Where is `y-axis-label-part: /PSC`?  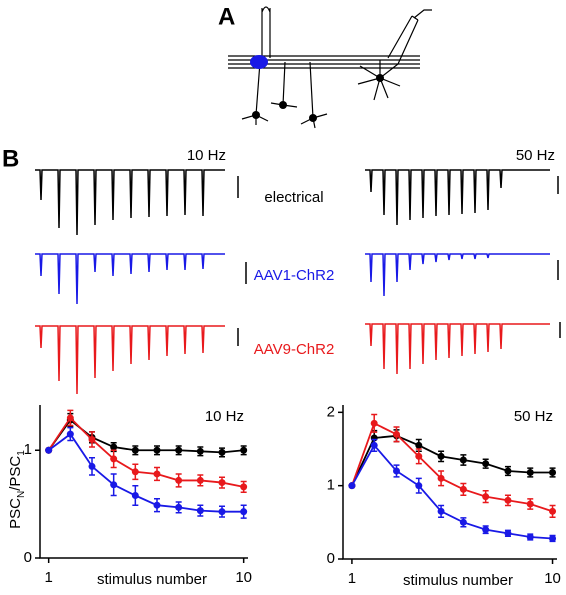 y-axis-label-part: /PSC is located at coordinates (15, 473).